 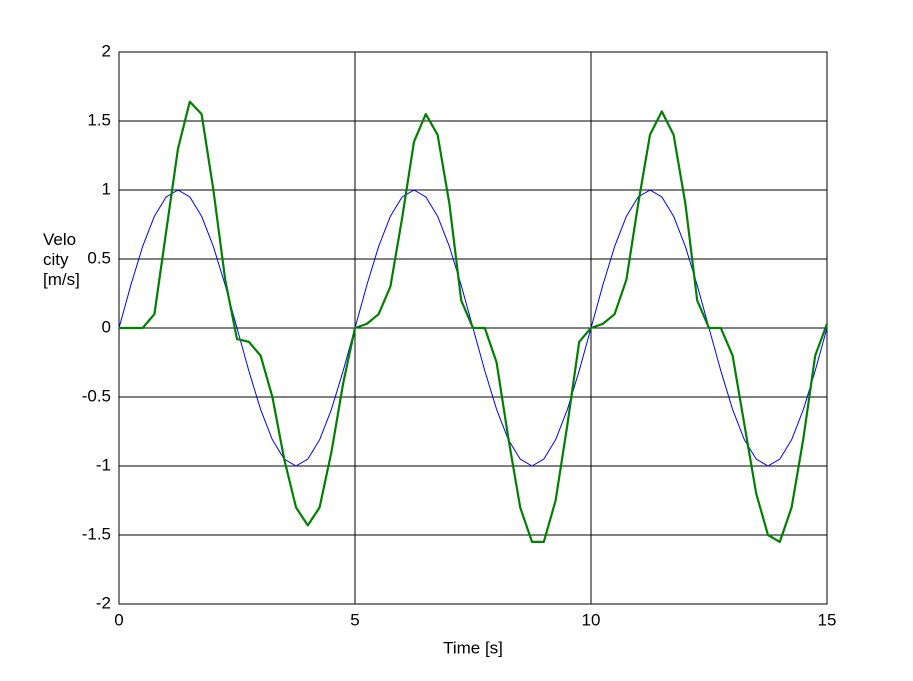 What do you see at coordinates (103, 464) in the screenshot?
I see `y-tick-label: -1` at bounding box center [103, 464].